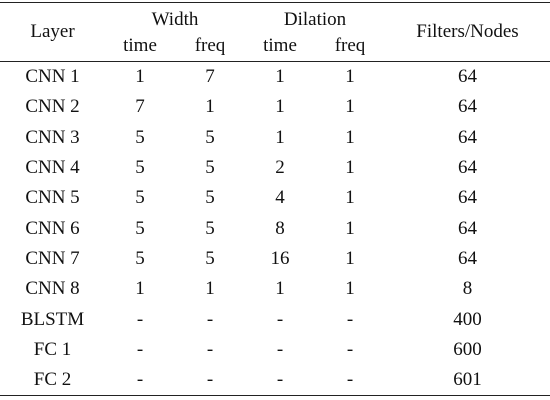  Describe the element at coordinates (52, 77) in the screenshot. I see `layer-name: CNN 1` at that location.